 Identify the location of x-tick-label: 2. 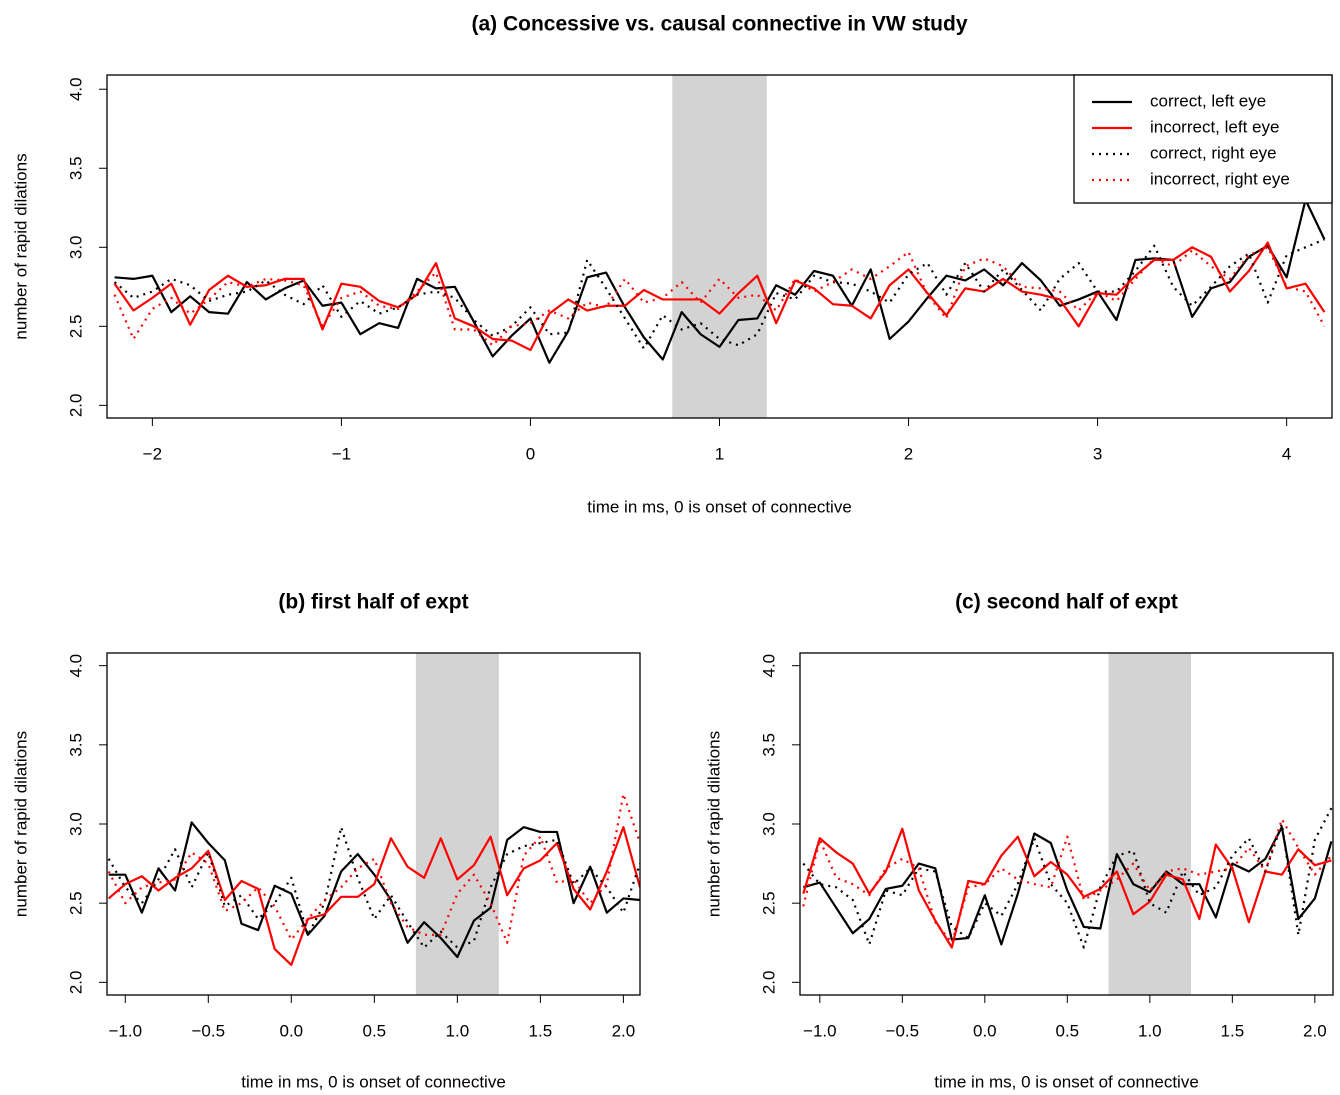
(908, 453).